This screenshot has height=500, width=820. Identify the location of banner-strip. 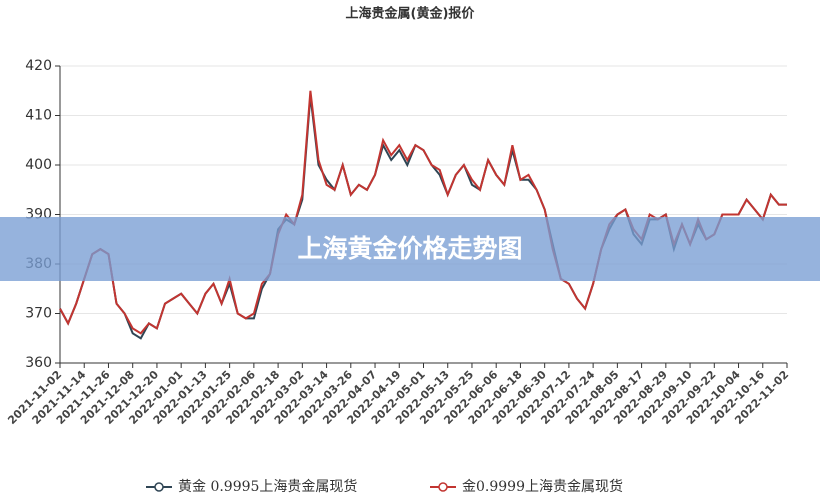
(410, 249).